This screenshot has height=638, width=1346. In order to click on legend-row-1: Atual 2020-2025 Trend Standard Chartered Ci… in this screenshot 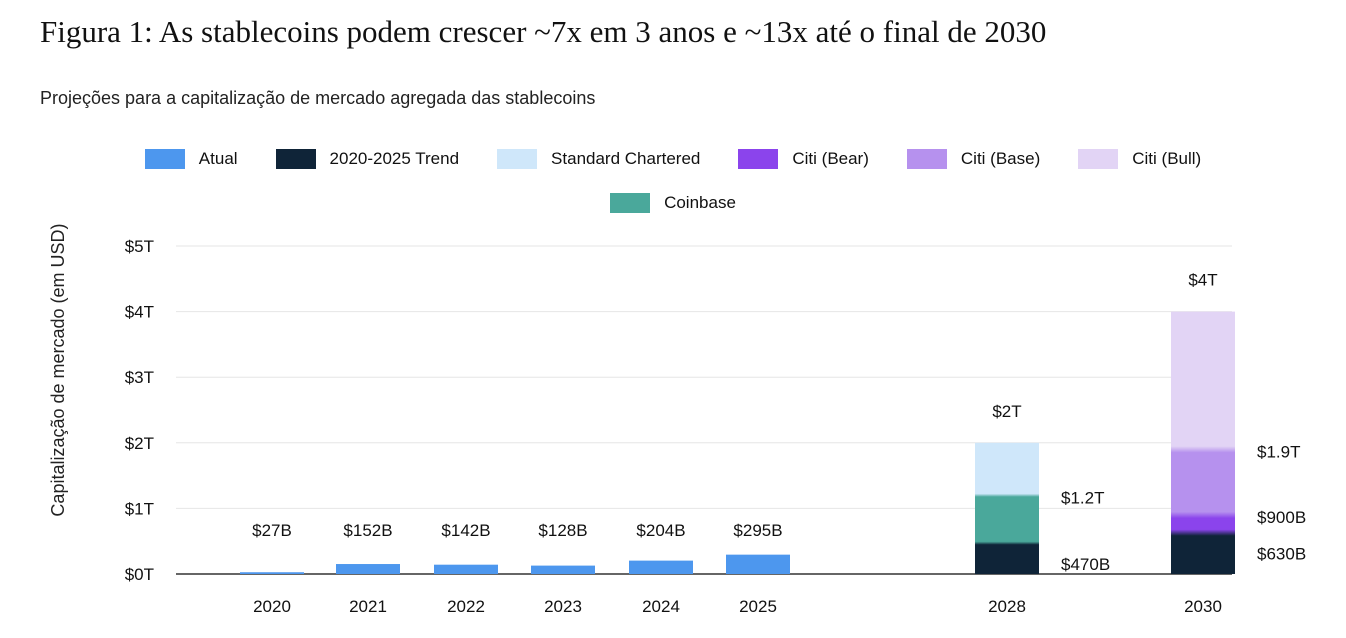, I will do `click(673, 159)`.